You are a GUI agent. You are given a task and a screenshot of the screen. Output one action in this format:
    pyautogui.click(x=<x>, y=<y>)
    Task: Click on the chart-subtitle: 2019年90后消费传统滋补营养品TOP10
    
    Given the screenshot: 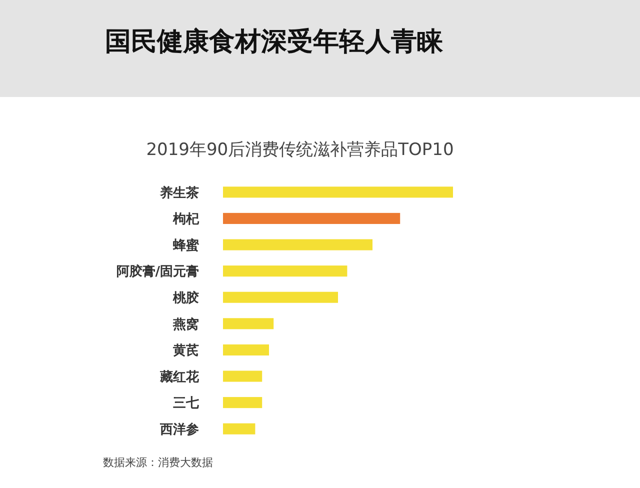 What is the action you would take?
    pyautogui.click(x=300, y=150)
    